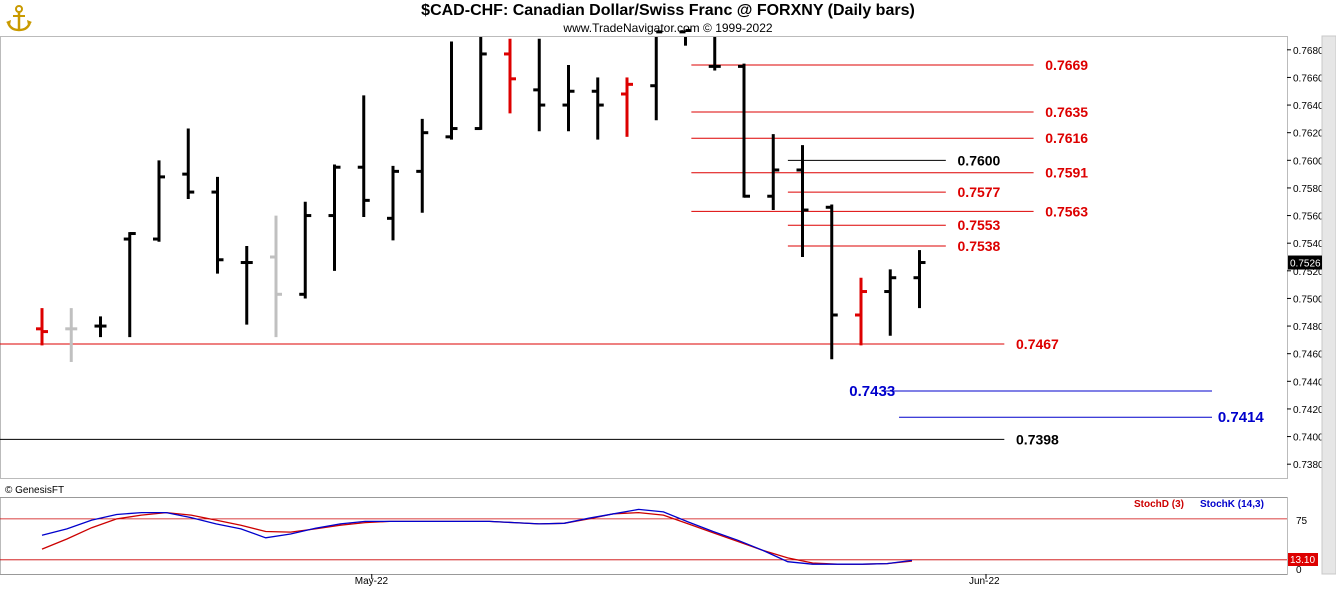  What do you see at coordinates (1308, 438) in the screenshot?
I see `y-axis-tick-label: 0.7400` at bounding box center [1308, 438].